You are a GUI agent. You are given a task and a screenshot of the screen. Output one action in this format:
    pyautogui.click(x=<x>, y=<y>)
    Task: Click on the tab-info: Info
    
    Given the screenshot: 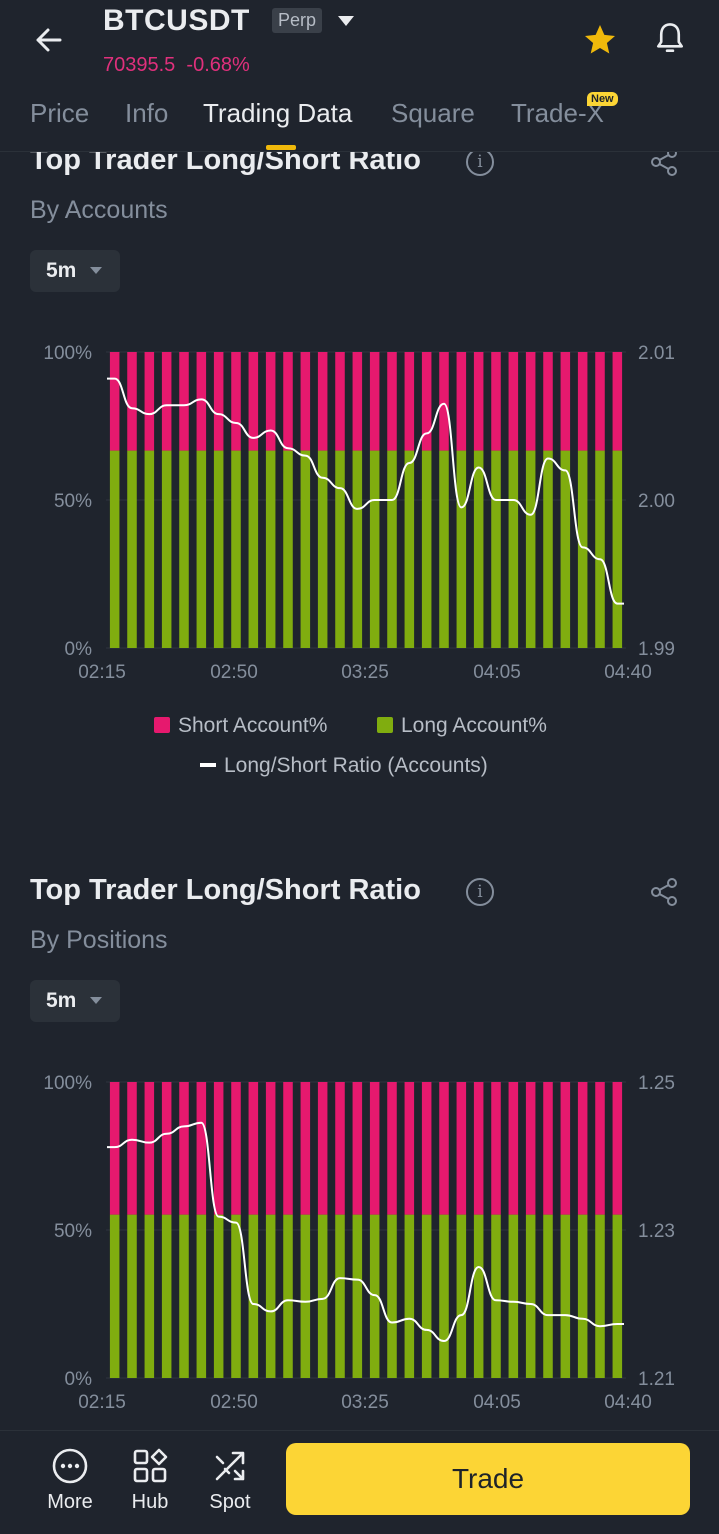 What is the action you would take?
    pyautogui.click(x=147, y=113)
    